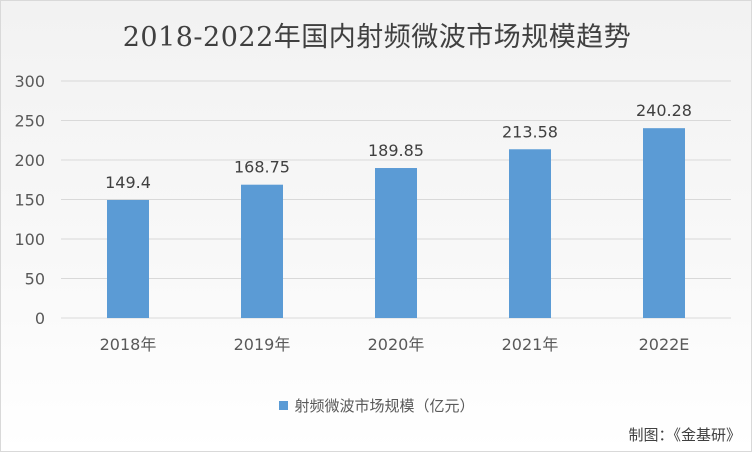  I want to click on data-label: 149.4, so click(128, 182).